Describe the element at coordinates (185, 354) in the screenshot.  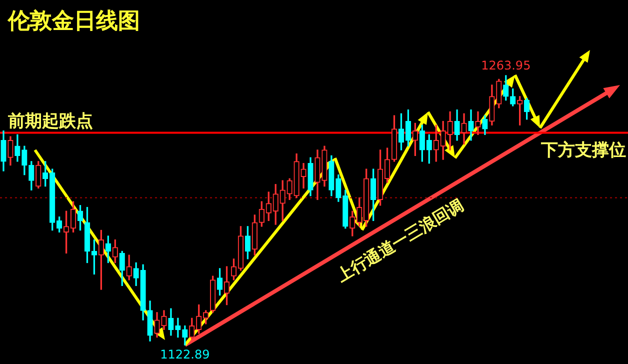
I see `annotation: 1122.89` at that location.